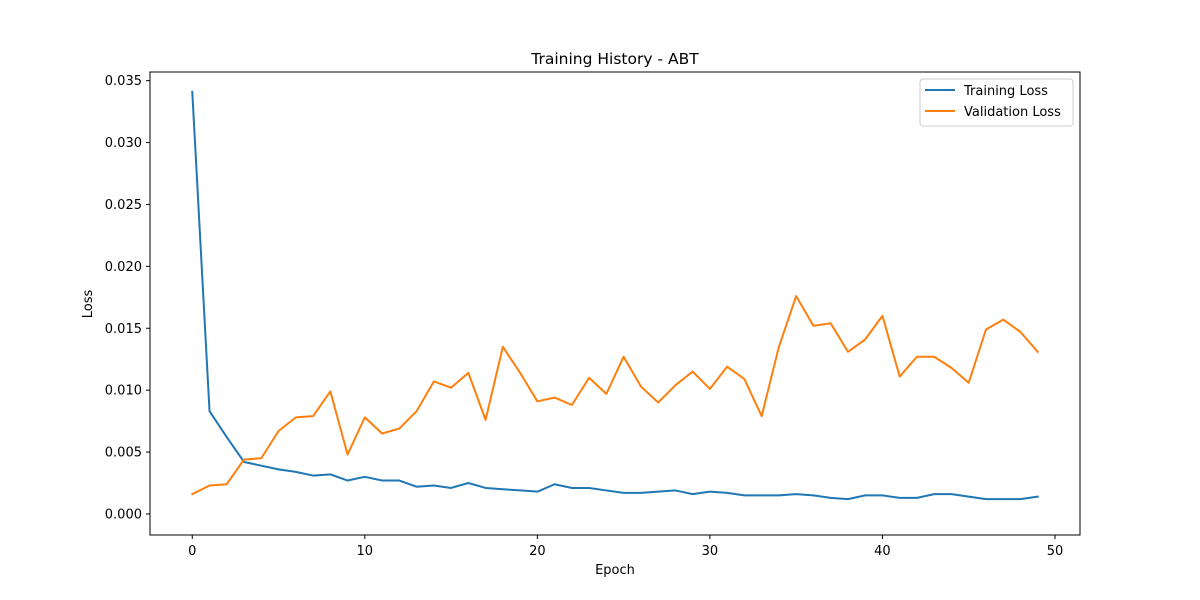  Describe the element at coordinates (625, 547) in the screenshot. I see `x-axis: 0 10 20 30 40 50` at that location.